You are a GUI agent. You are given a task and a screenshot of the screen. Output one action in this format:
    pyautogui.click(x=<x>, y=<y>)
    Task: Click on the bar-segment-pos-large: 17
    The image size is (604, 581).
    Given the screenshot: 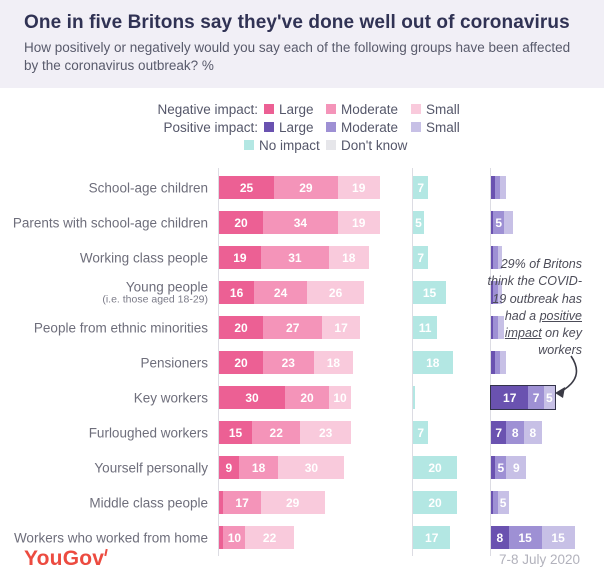 What is the action you would take?
    pyautogui.click(x=510, y=398)
    